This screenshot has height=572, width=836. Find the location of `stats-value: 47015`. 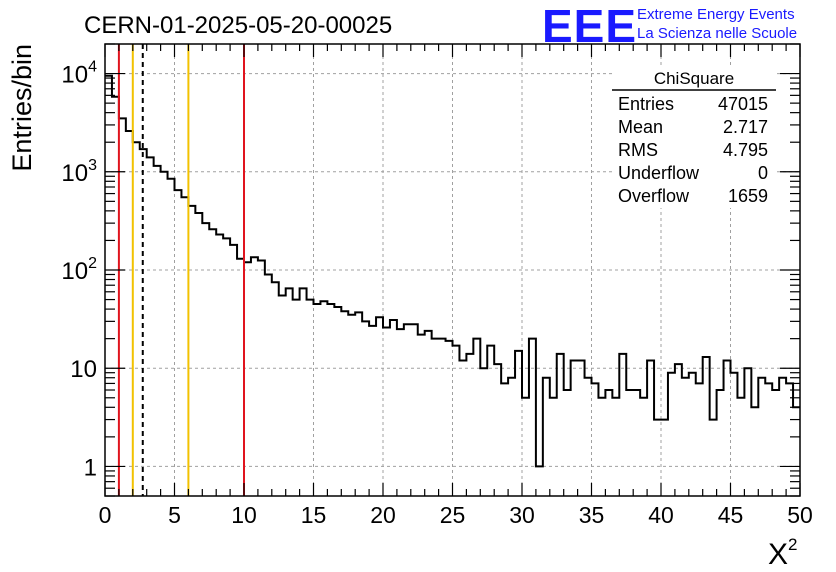

stats-value: 47015 is located at coordinates (743, 104).